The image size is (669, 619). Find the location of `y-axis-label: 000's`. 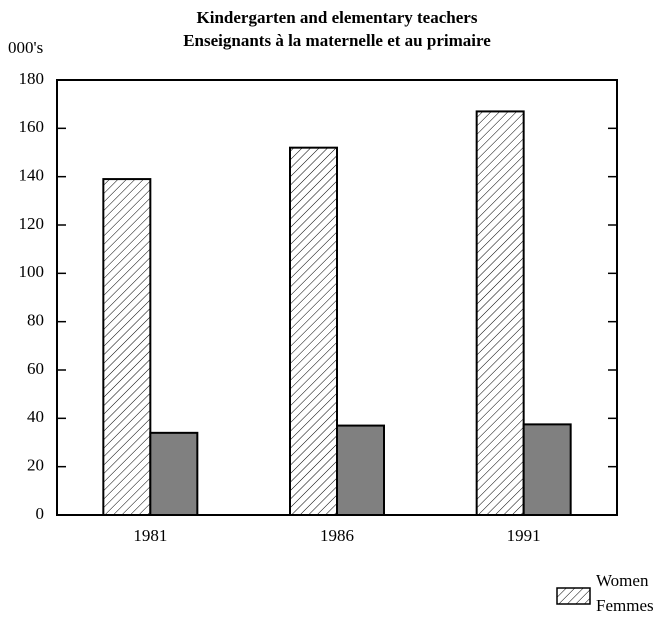

y-axis-label: 000's is located at coordinates (25, 47).